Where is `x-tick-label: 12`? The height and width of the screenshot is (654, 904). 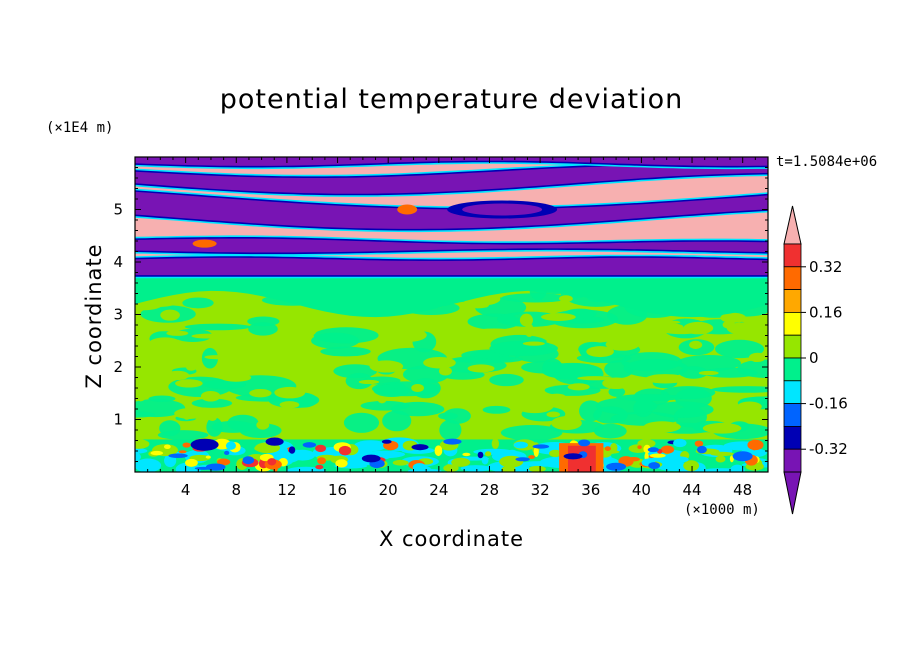
x-tick-label: 12 is located at coordinates (286, 490).